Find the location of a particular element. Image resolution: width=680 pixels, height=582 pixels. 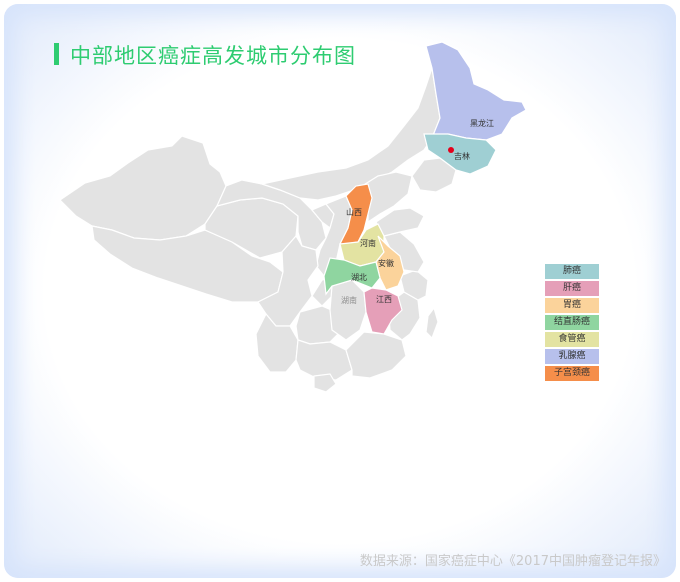

label-anhui: 安徽 is located at coordinates (386, 263).